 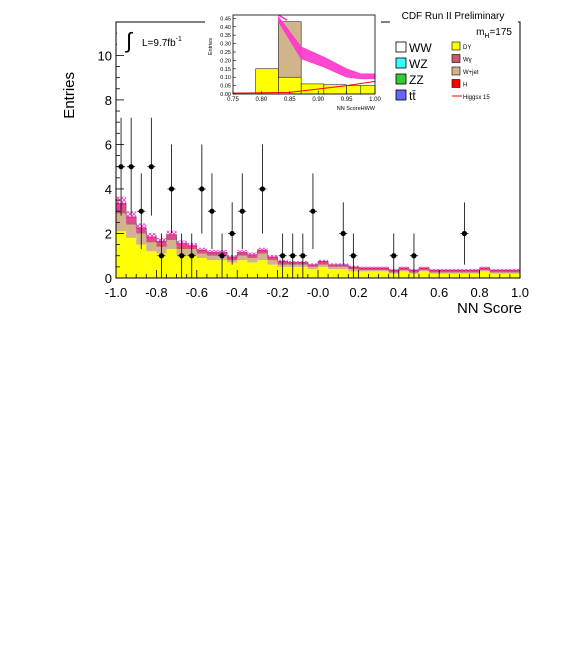 What do you see at coordinates (520, 292) in the screenshot?
I see `x-tick-label: 1.0` at bounding box center [520, 292].